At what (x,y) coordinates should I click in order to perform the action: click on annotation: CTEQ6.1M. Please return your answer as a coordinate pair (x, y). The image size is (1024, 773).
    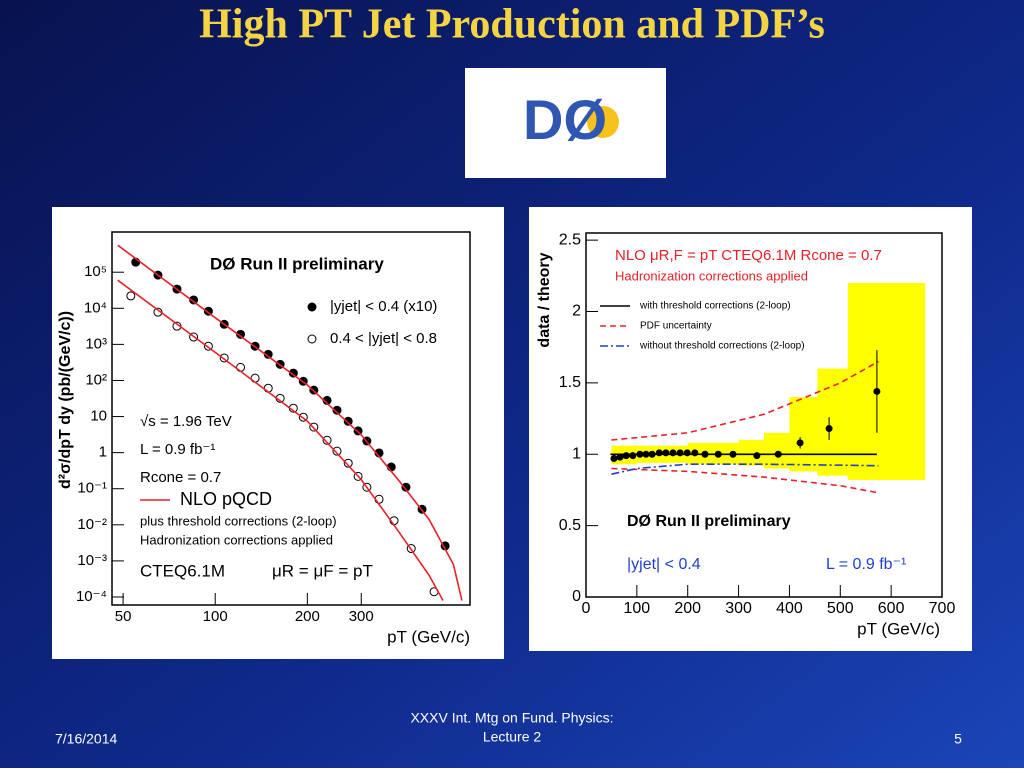
    Looking at the image, I should click on (182, 570).